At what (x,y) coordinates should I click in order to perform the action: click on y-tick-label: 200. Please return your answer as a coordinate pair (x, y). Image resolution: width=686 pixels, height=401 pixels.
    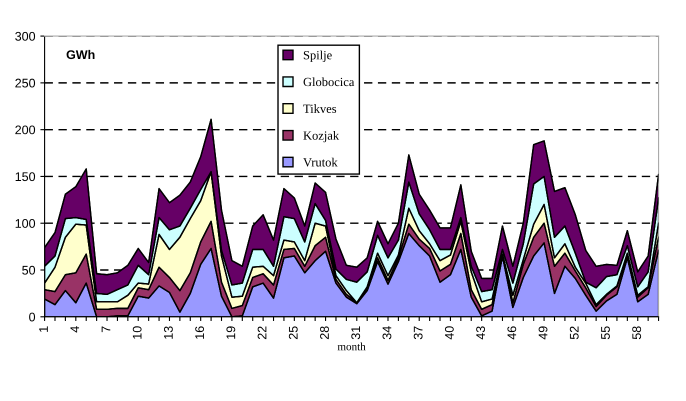
    Looking at the image, I should click on (25, 129).